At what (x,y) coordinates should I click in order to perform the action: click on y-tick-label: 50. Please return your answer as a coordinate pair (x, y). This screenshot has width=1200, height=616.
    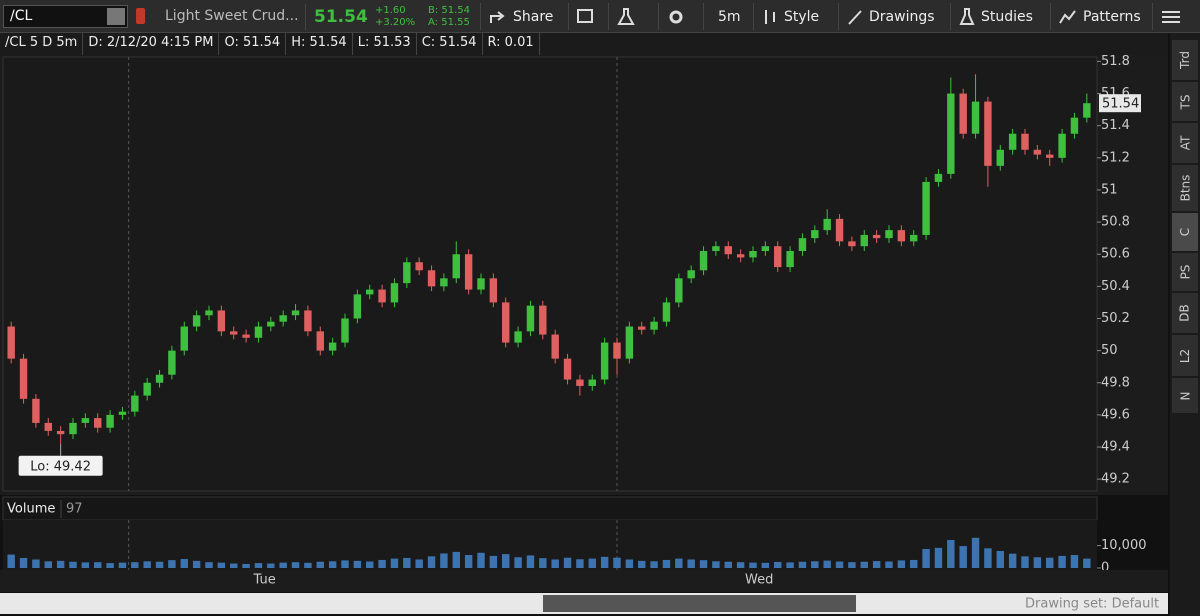
    Looking at the image, I should click on (1109, 350).